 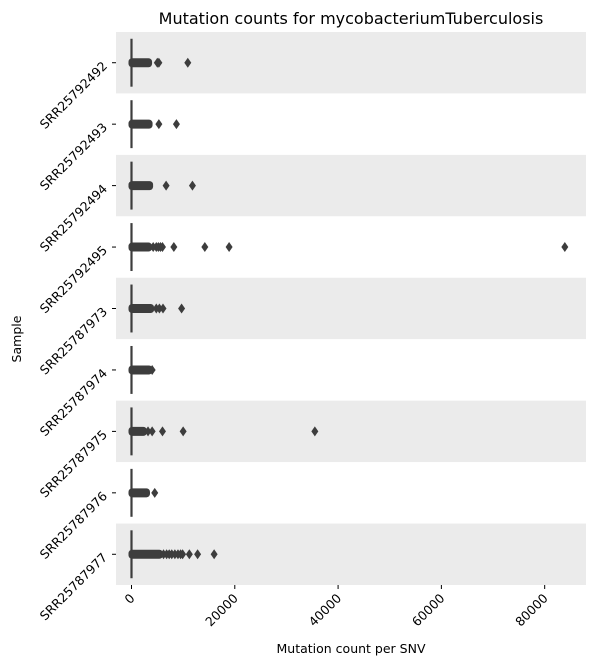 I want to click on x-axis-label: Mutation count per SNV, so click(x=351, y=648).